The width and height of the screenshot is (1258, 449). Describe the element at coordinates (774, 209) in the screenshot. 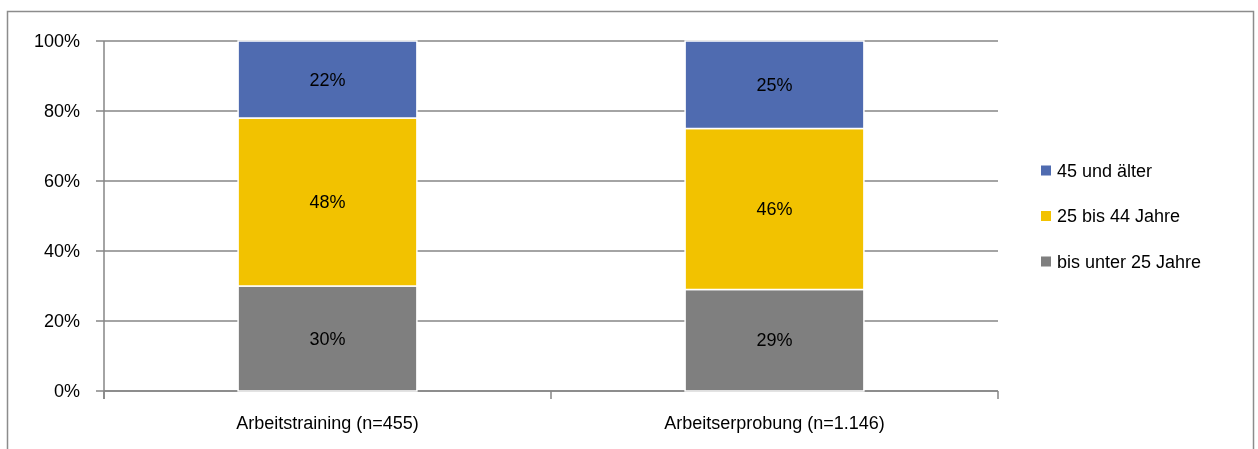

I see `text: 46%` at that location.